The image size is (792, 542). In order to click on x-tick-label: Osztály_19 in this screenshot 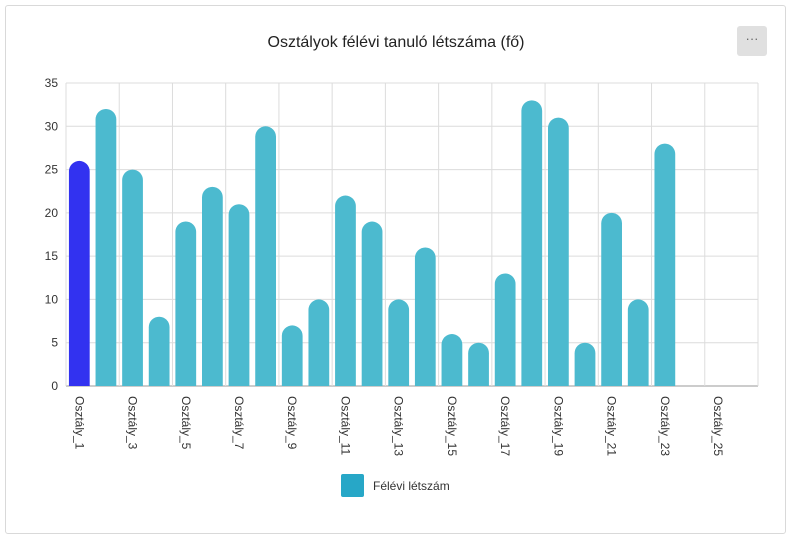, I will do `click(558, 426)`.